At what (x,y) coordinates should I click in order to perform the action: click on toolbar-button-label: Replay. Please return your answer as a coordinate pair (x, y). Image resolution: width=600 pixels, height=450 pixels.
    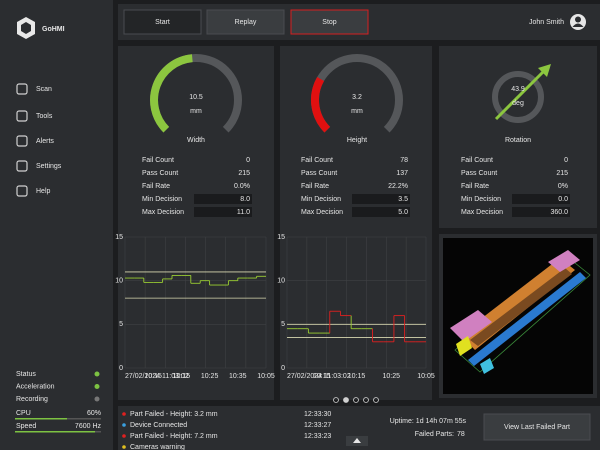
    Looking at the image, I should click on (246, 22).